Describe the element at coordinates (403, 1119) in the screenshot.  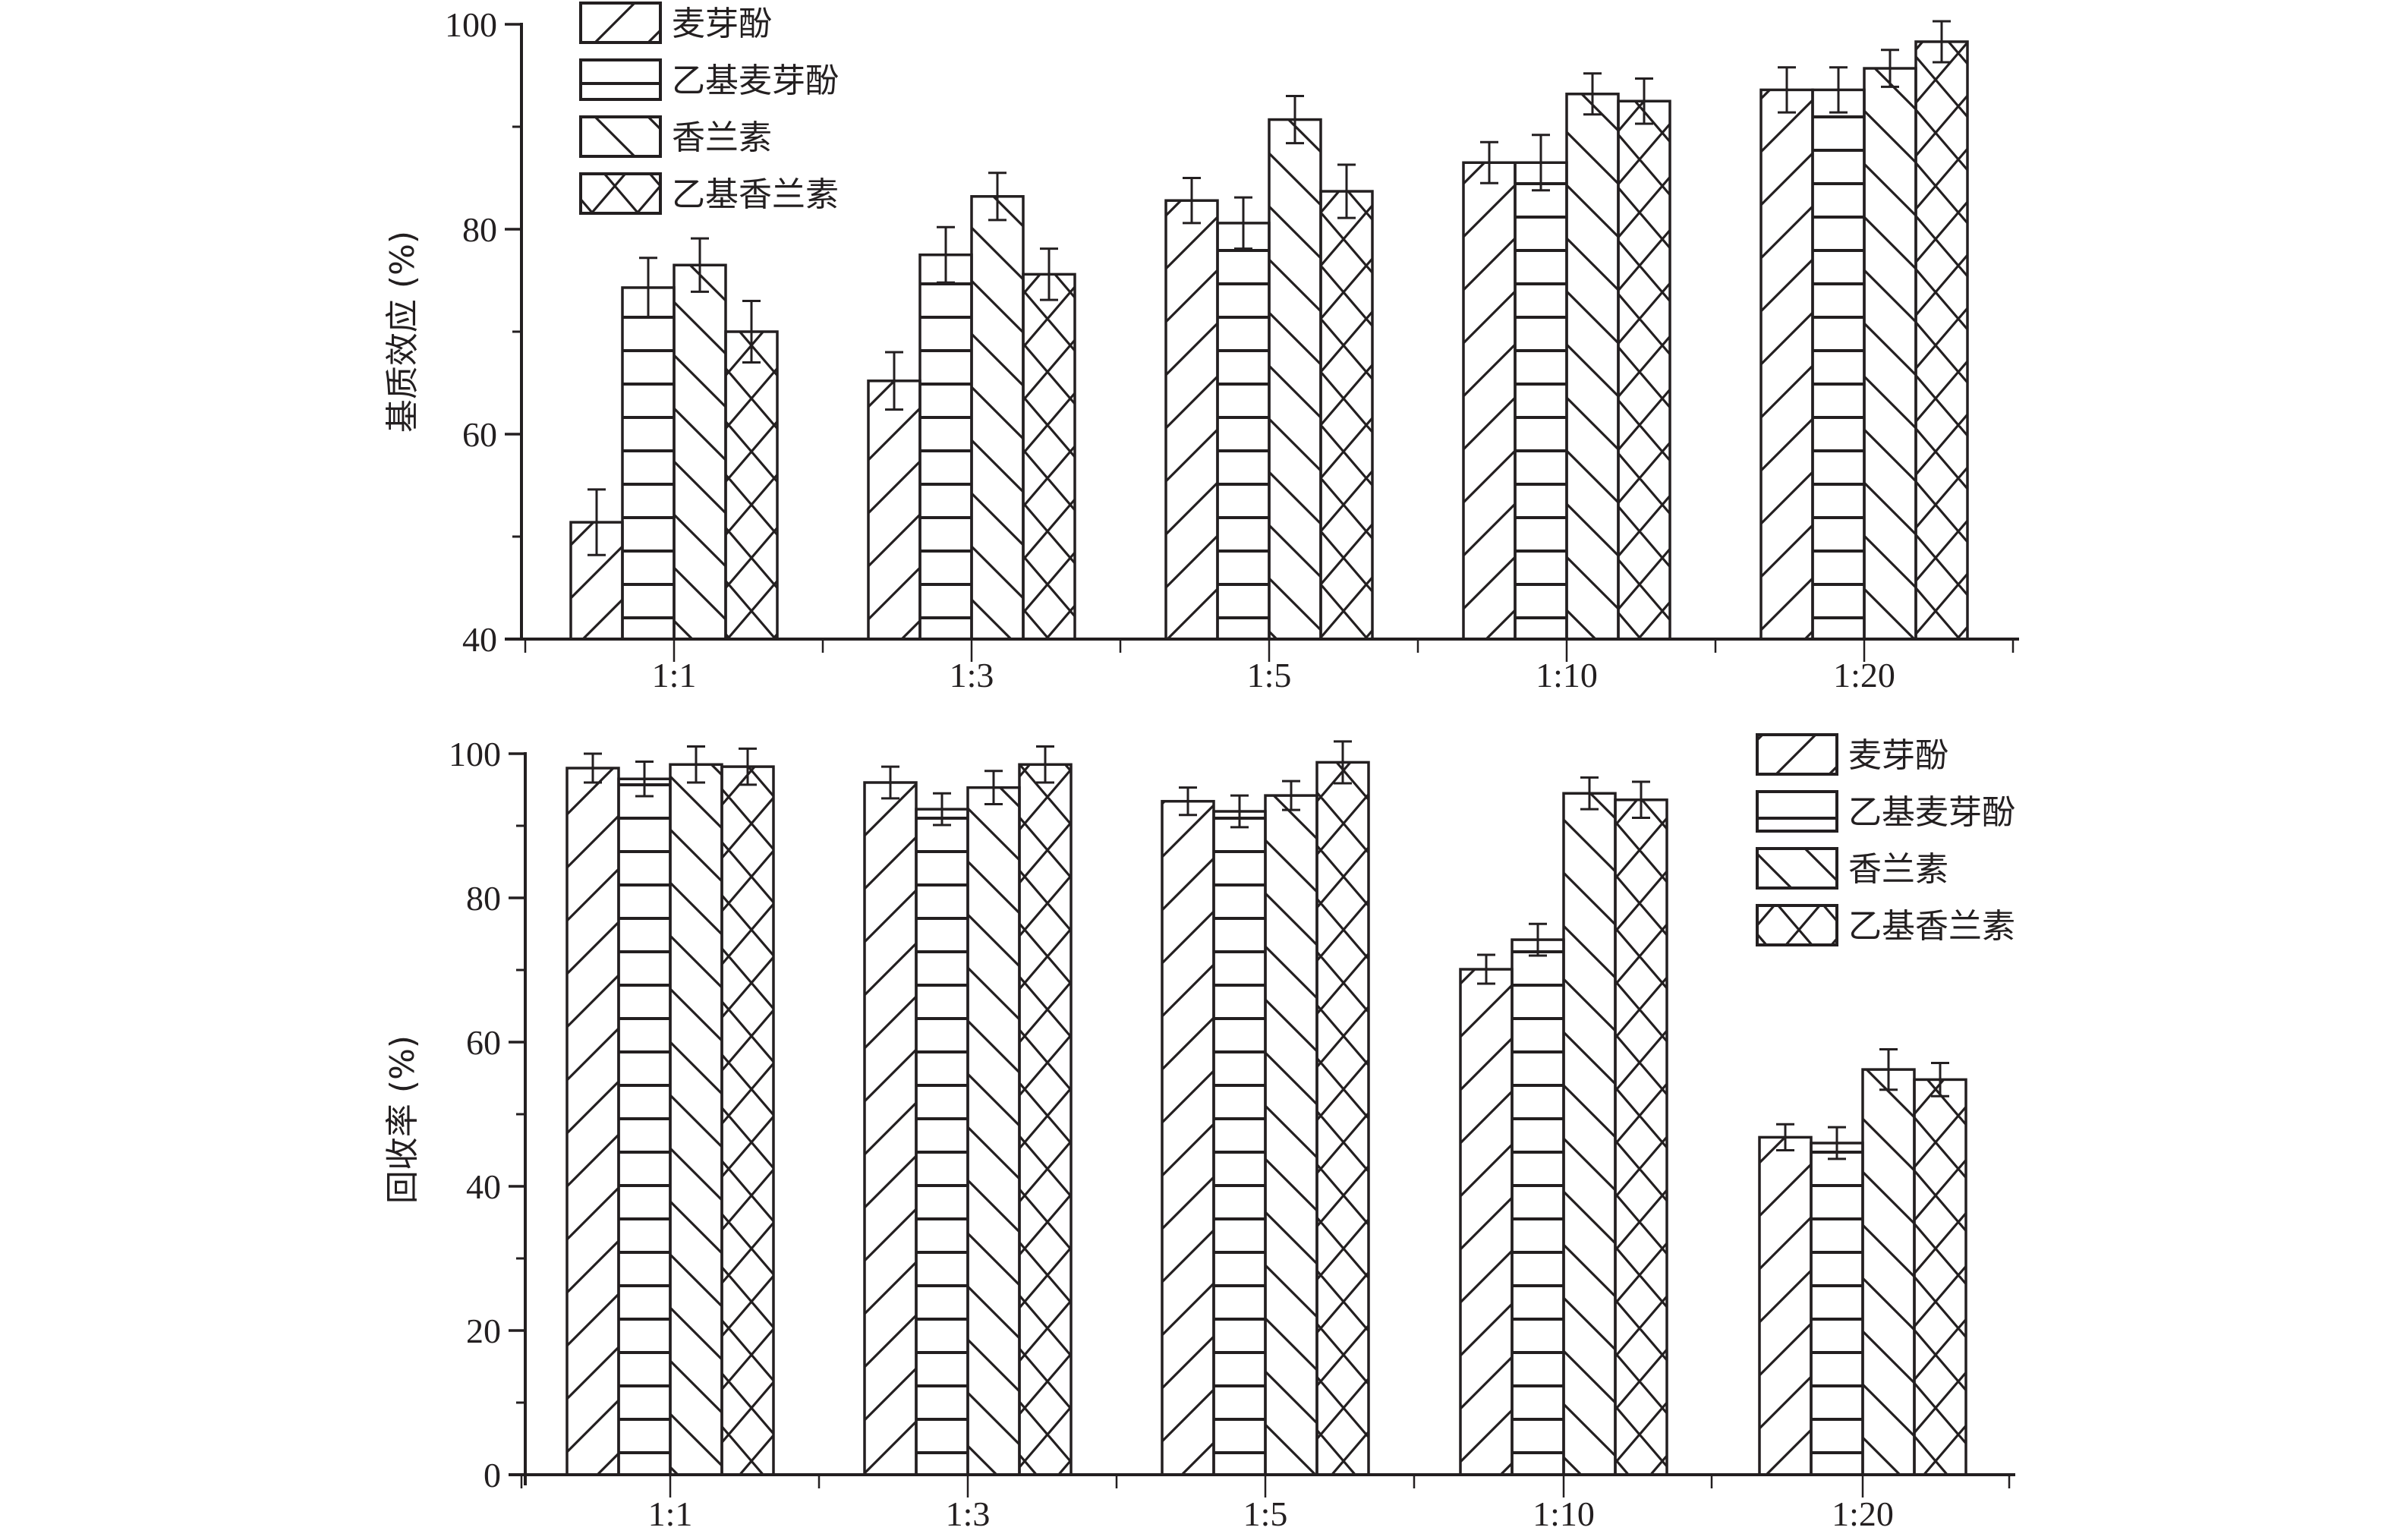
I see `y-axis-title: 回收率 (%)` at that location.